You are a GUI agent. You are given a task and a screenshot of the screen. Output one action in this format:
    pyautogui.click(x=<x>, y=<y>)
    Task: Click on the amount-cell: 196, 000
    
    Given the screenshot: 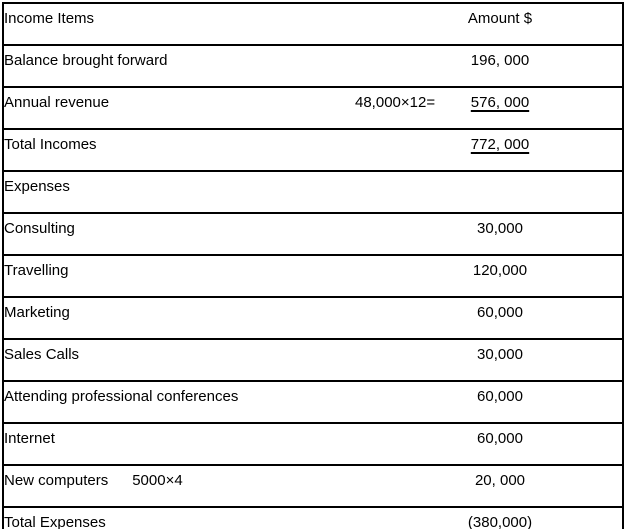 What is the action you would take?
    pyautogui.click(x=500, y=66)
    